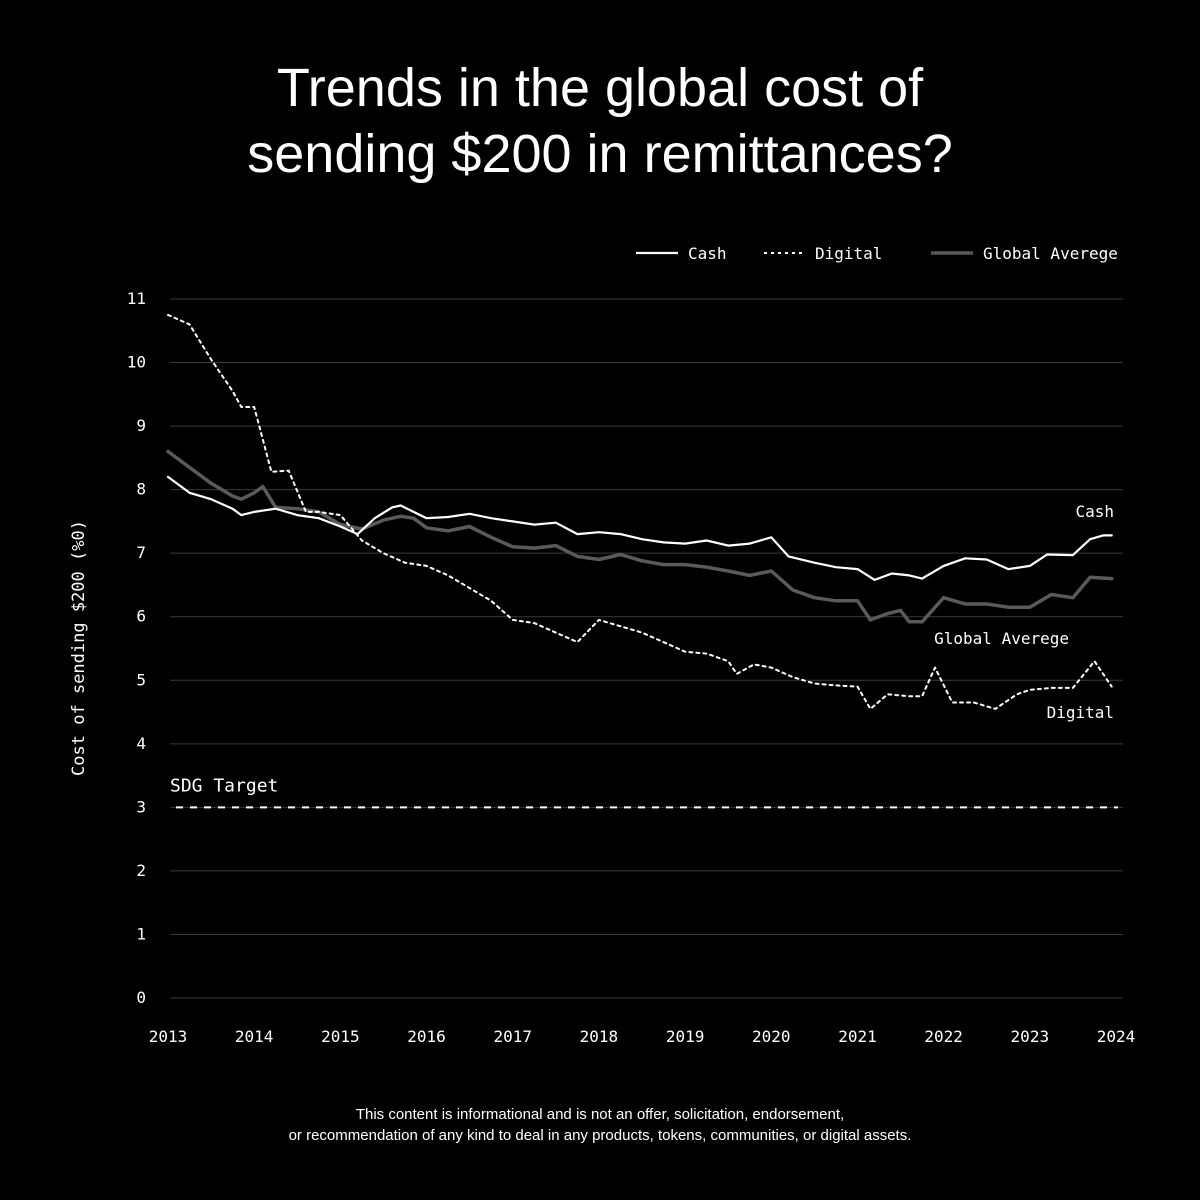  What do you see at coordinates (141, 997) in the screenshot?
I see `y-tick-label-0: 0` at bounding box center [141, 997].